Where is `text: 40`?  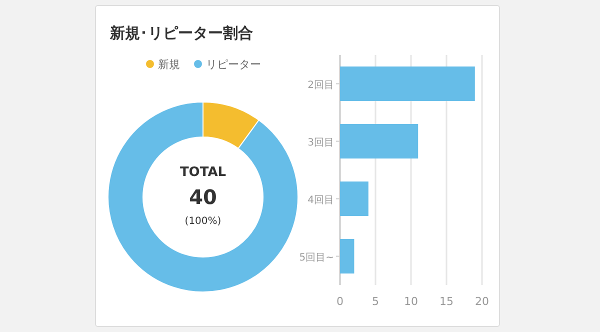 text: 40 is located at coordinates (203, 197).